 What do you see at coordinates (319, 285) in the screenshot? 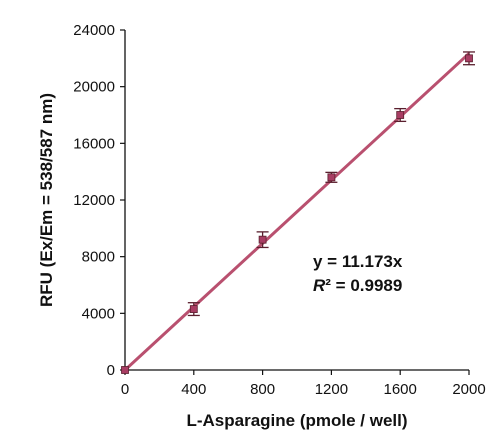
I see `r-squared-symbol: R` at bounding box center [319, 285].